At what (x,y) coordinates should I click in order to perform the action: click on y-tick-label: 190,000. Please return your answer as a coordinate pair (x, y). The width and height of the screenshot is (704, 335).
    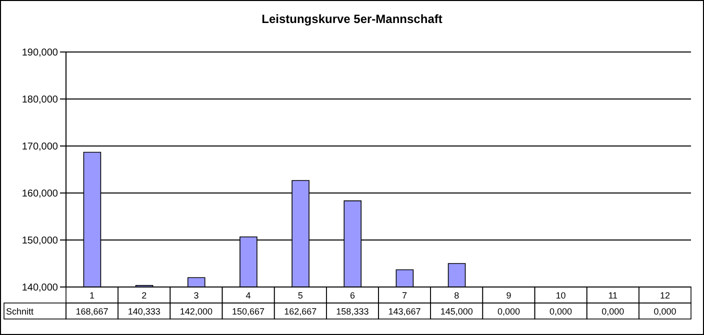
    Looking at the image, I should click on (40, 53).